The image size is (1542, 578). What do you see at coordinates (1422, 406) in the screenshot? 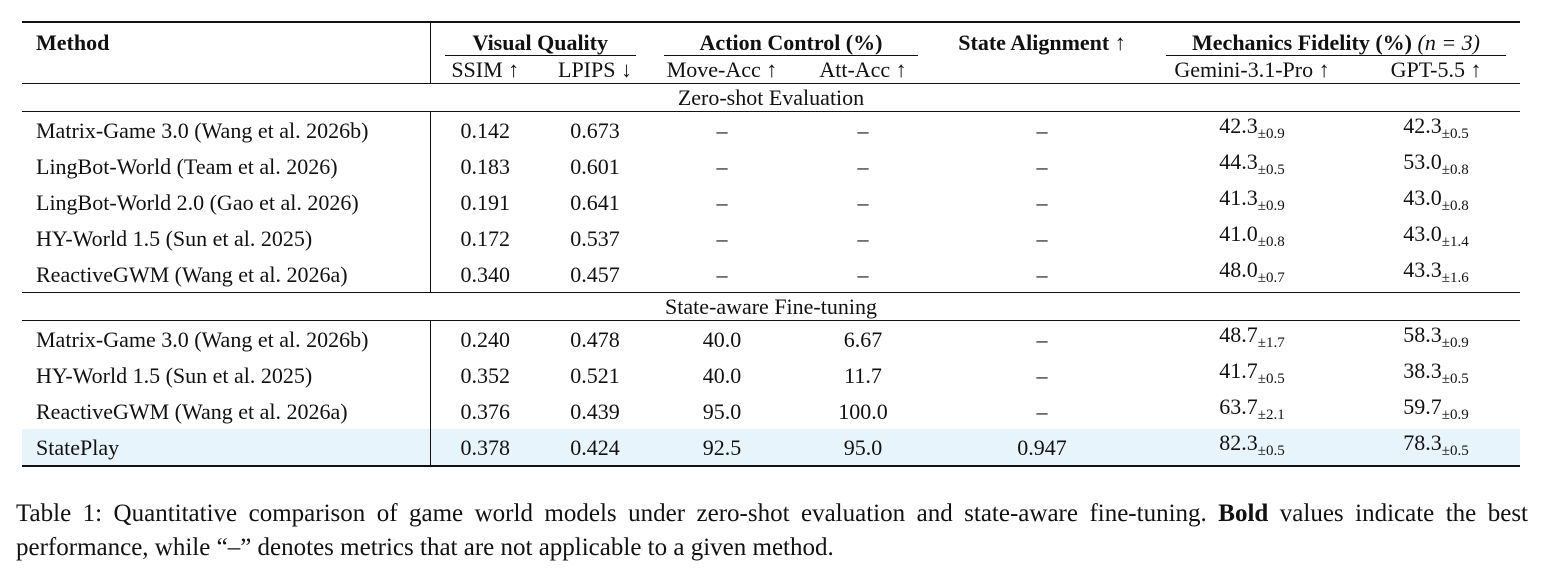
I see `gpt-value: 59.7` at bounding box center [1422, 406].